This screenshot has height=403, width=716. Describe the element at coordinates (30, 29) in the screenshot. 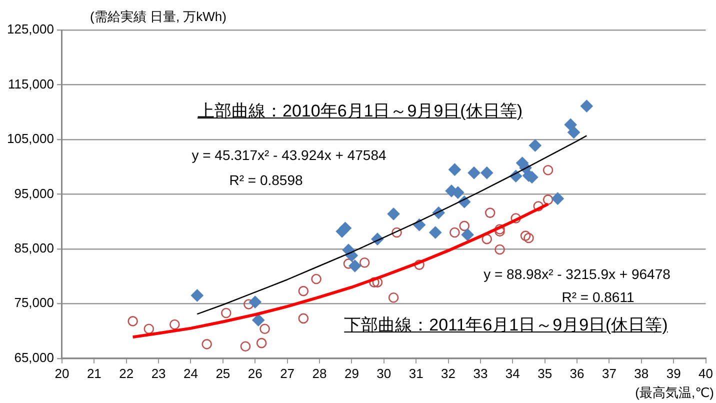

I see `y-tick-label: 125,000` at that location.